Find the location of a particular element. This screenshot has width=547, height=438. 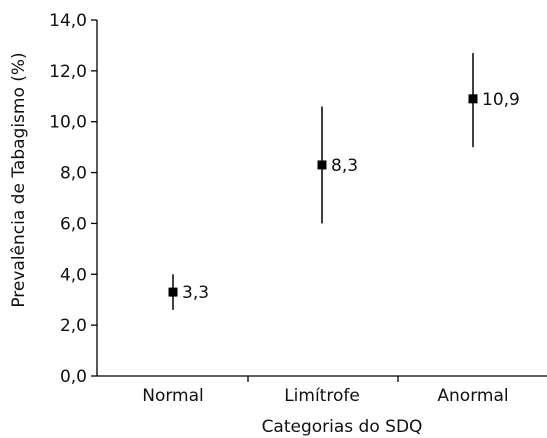

data-label: 3,3 is located at coordinates (195, 293).